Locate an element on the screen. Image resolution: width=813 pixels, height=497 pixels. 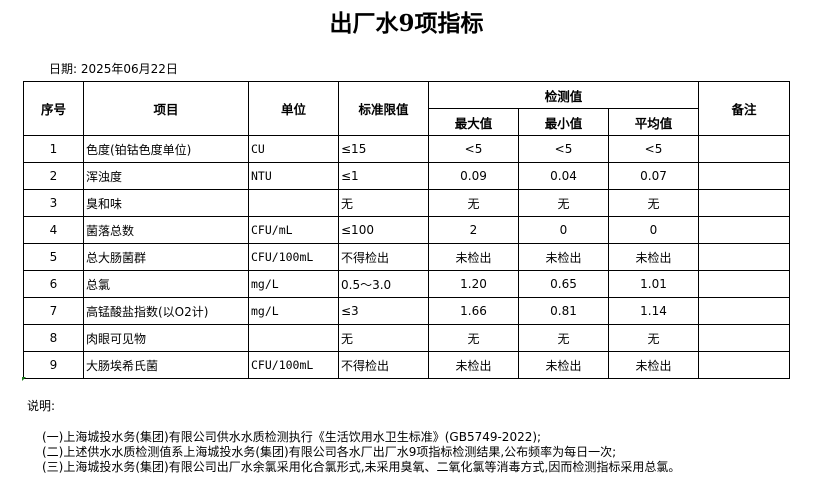
cell-item: 肉眼可见物 is located at coordinates (166, 338).